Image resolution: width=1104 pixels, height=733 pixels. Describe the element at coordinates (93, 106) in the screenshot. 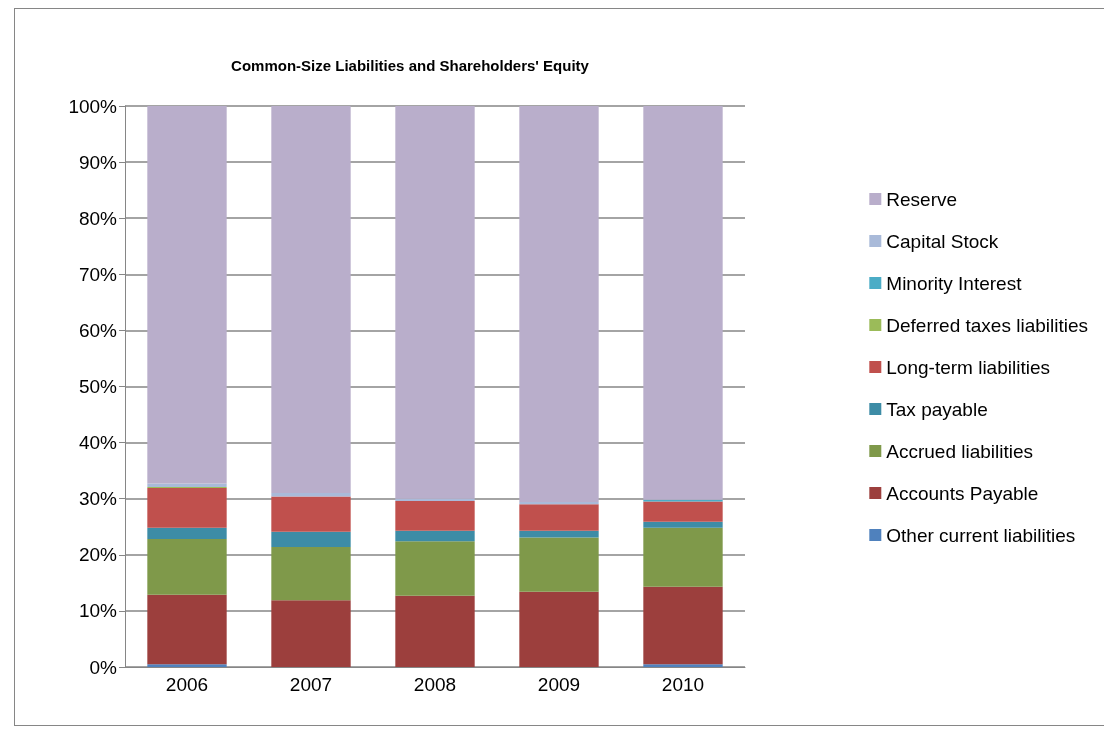

I see `y-tick-label: 100%` at that location.